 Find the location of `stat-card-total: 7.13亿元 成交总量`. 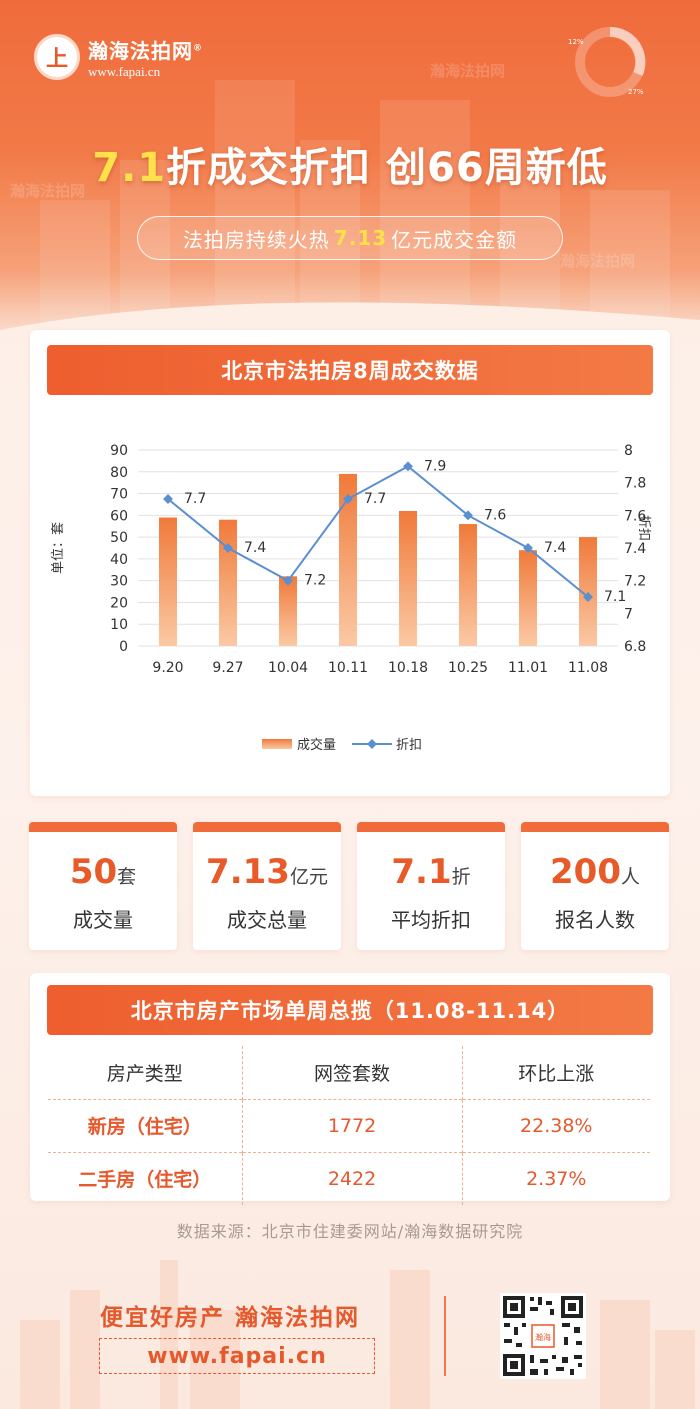

stat-card-total: 7.13亿元 成交总量 is located at coordinates (267, 886).